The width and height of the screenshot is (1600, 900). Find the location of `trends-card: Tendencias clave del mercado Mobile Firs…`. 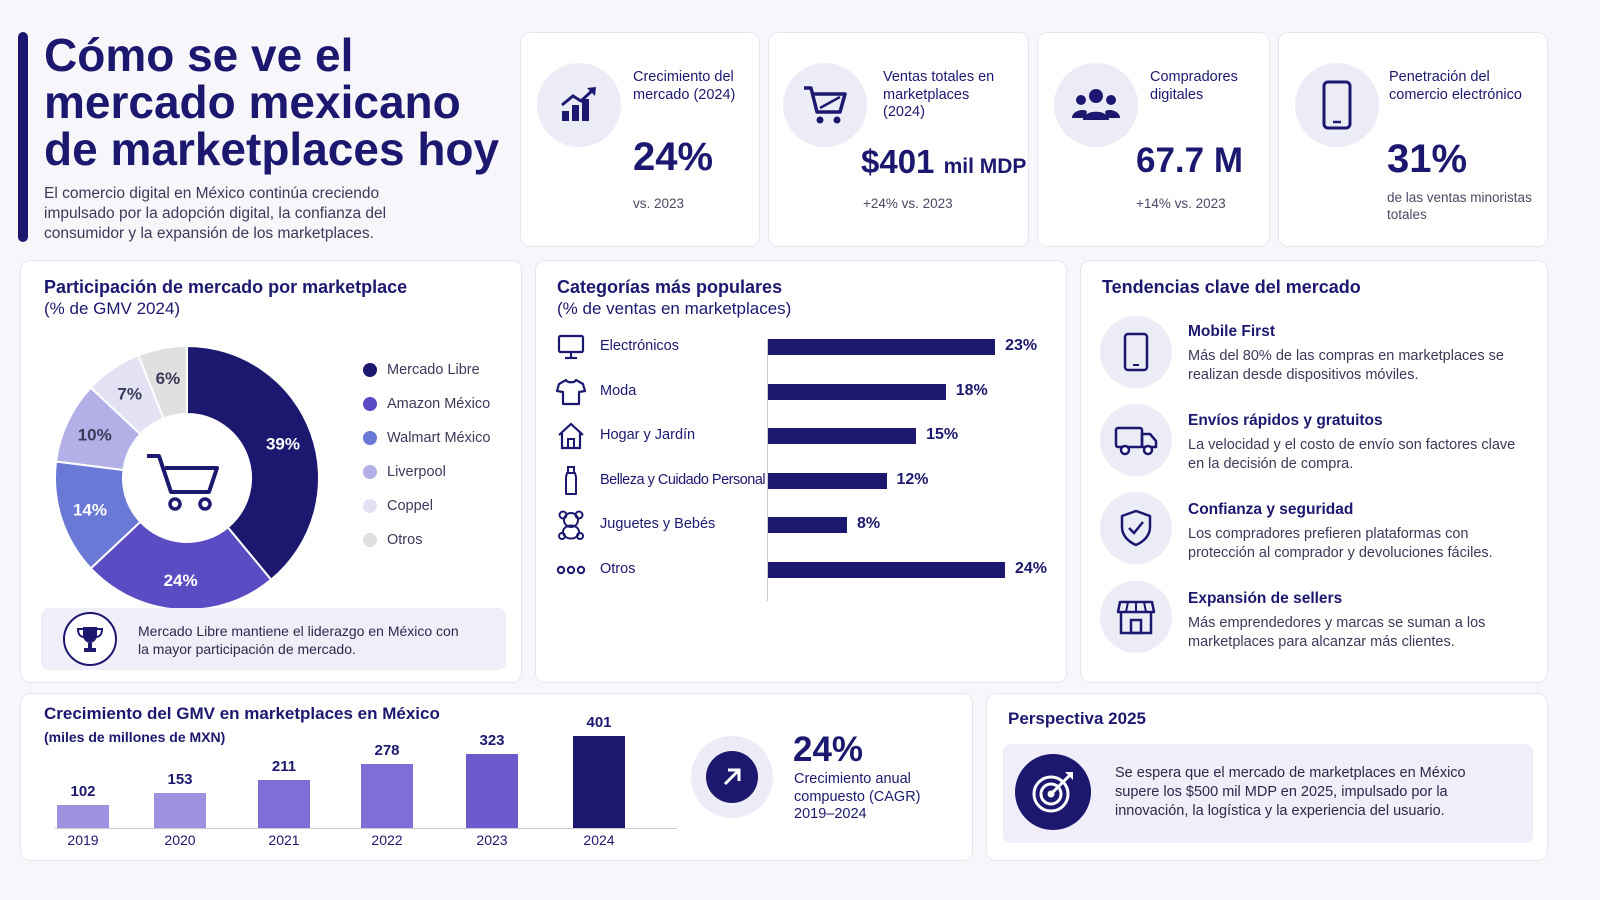

trends-card: Tendencias clave del mercado Mobile Firs… is located at coordinates (1314, 471).